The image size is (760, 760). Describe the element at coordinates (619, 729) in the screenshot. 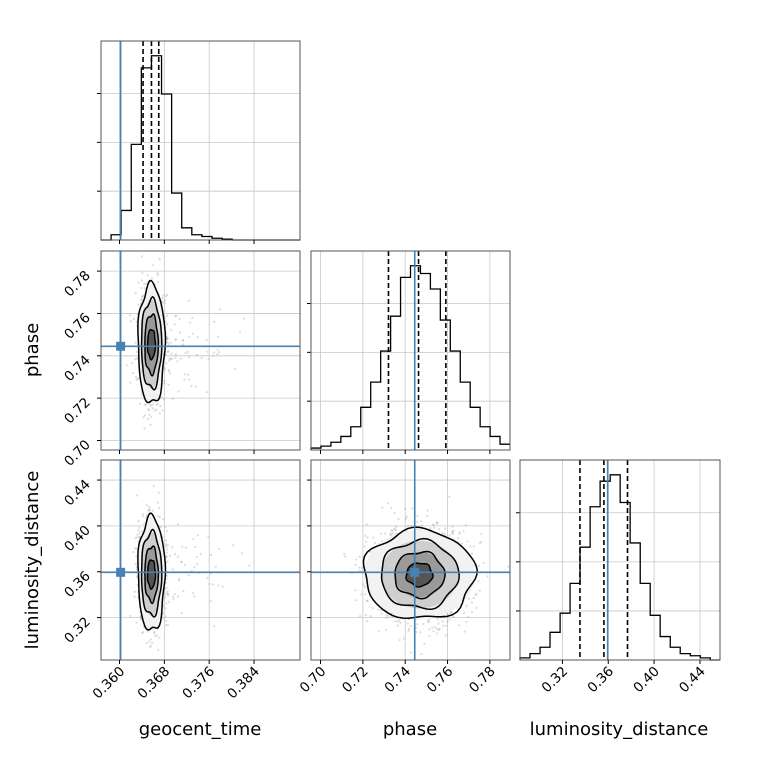

I see `x-axis-label-luminosity-distance: luminosity_distance` at that location.